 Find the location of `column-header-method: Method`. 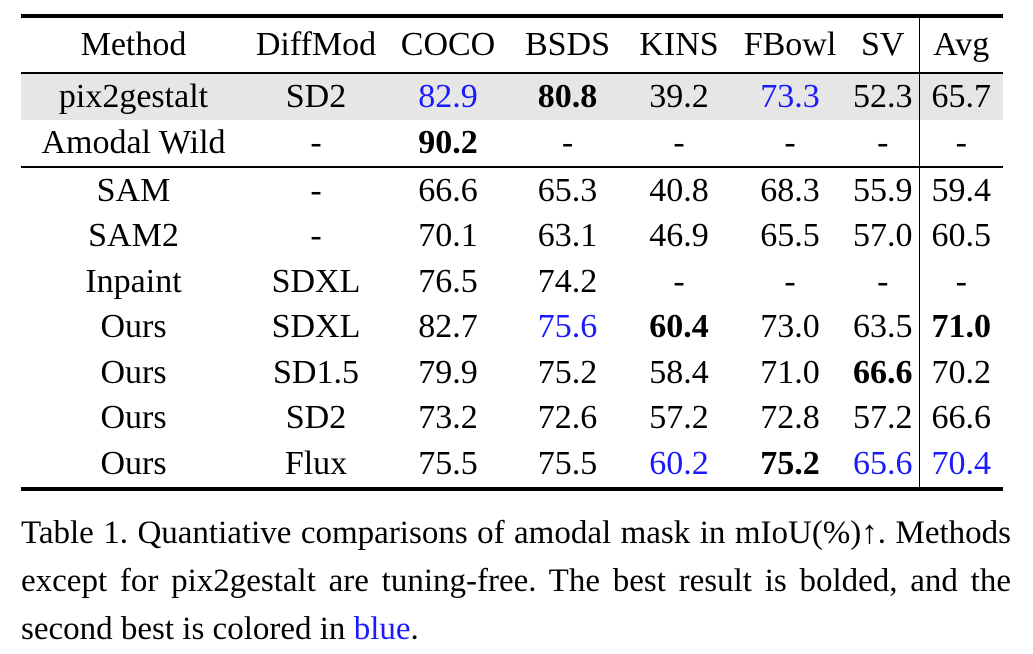

column-header-method: Method is located at coordinates (133, 44).